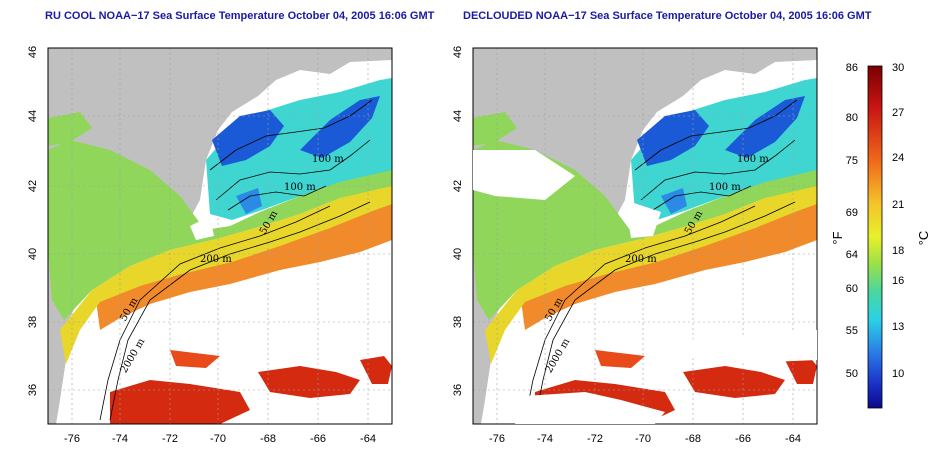 Image resolution: width=950 pixels, height=475 pixels. What do you see at coordinates (852, 68) in the screenshot?
I see `f-tick-label: 86` at bounding box center [852, 68].